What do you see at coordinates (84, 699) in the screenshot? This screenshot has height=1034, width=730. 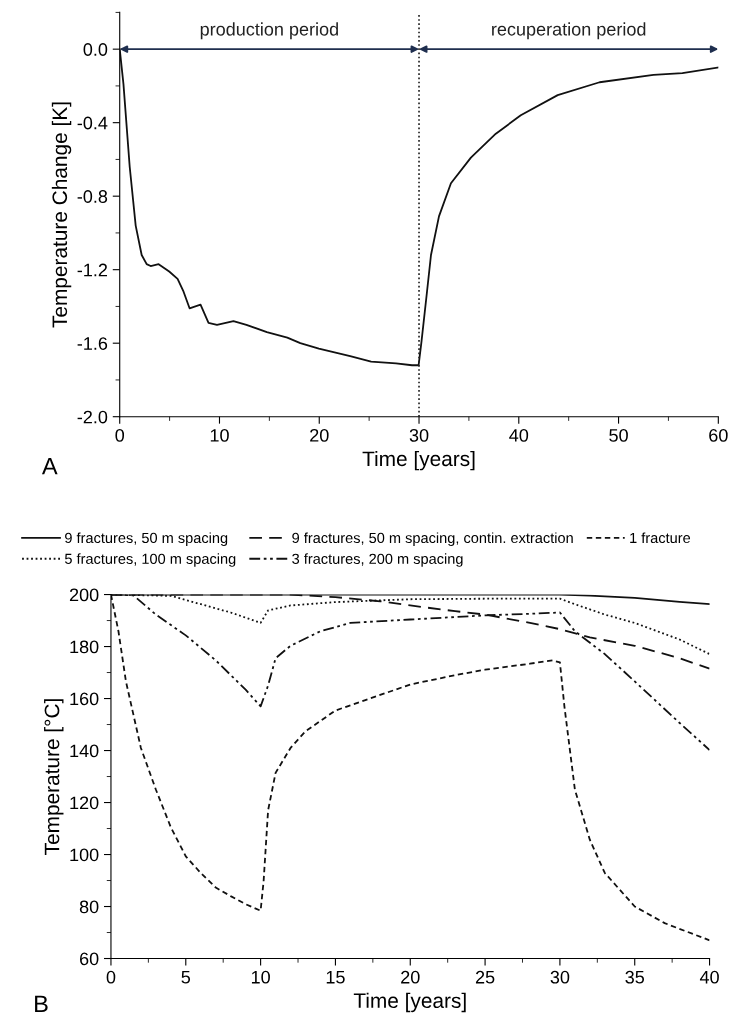 I see `y-tick-label: 160` at bounding box center [84, 699].